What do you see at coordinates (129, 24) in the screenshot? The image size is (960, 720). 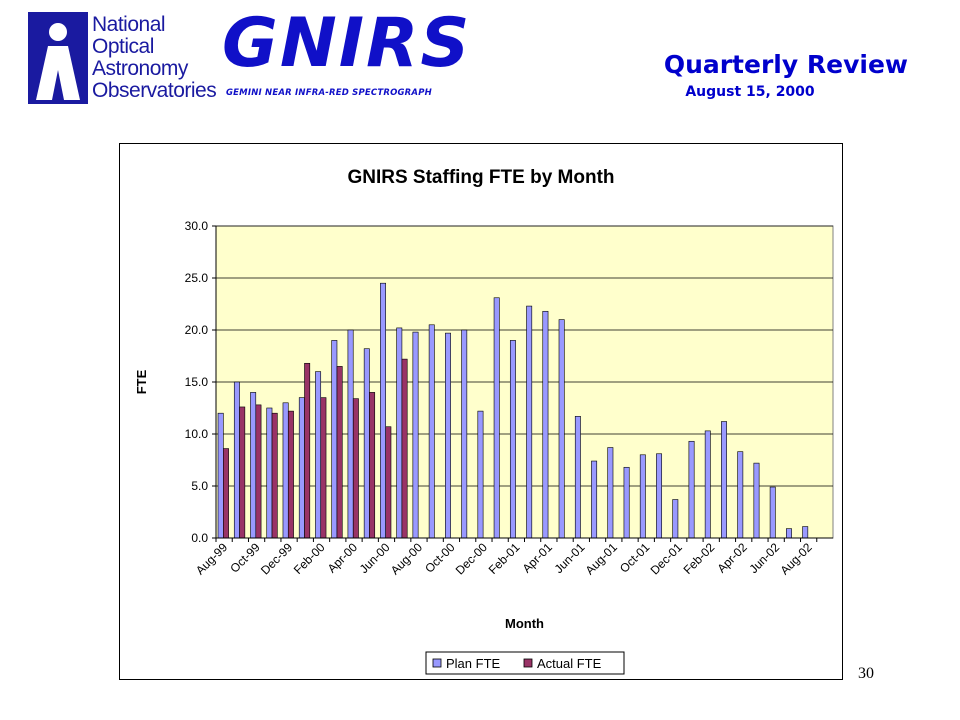 I see `org-name-line-1: National` at bounding box center [129, 24].